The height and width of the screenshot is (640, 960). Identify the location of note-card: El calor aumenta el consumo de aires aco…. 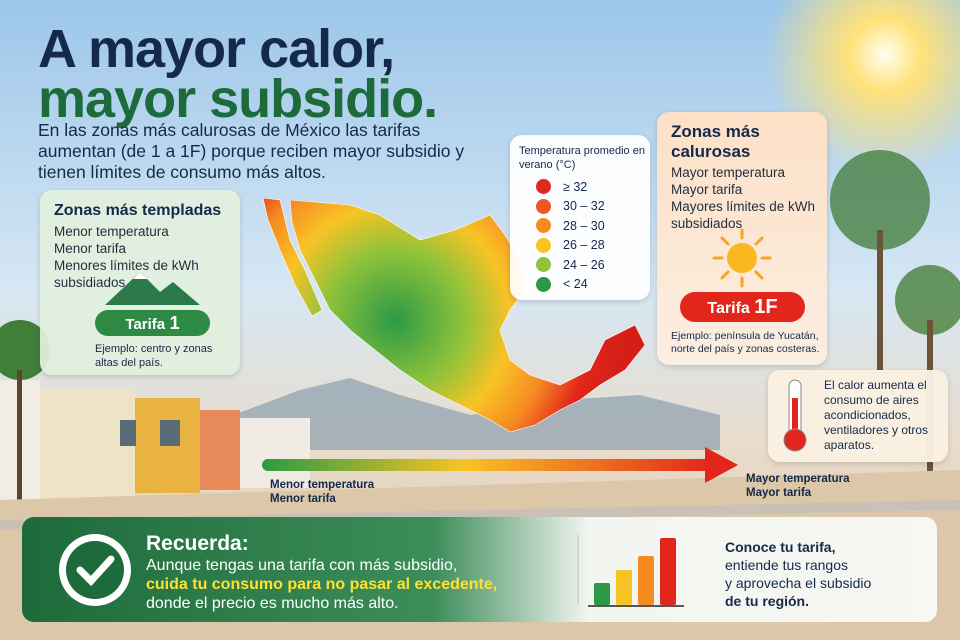
(858, 416).